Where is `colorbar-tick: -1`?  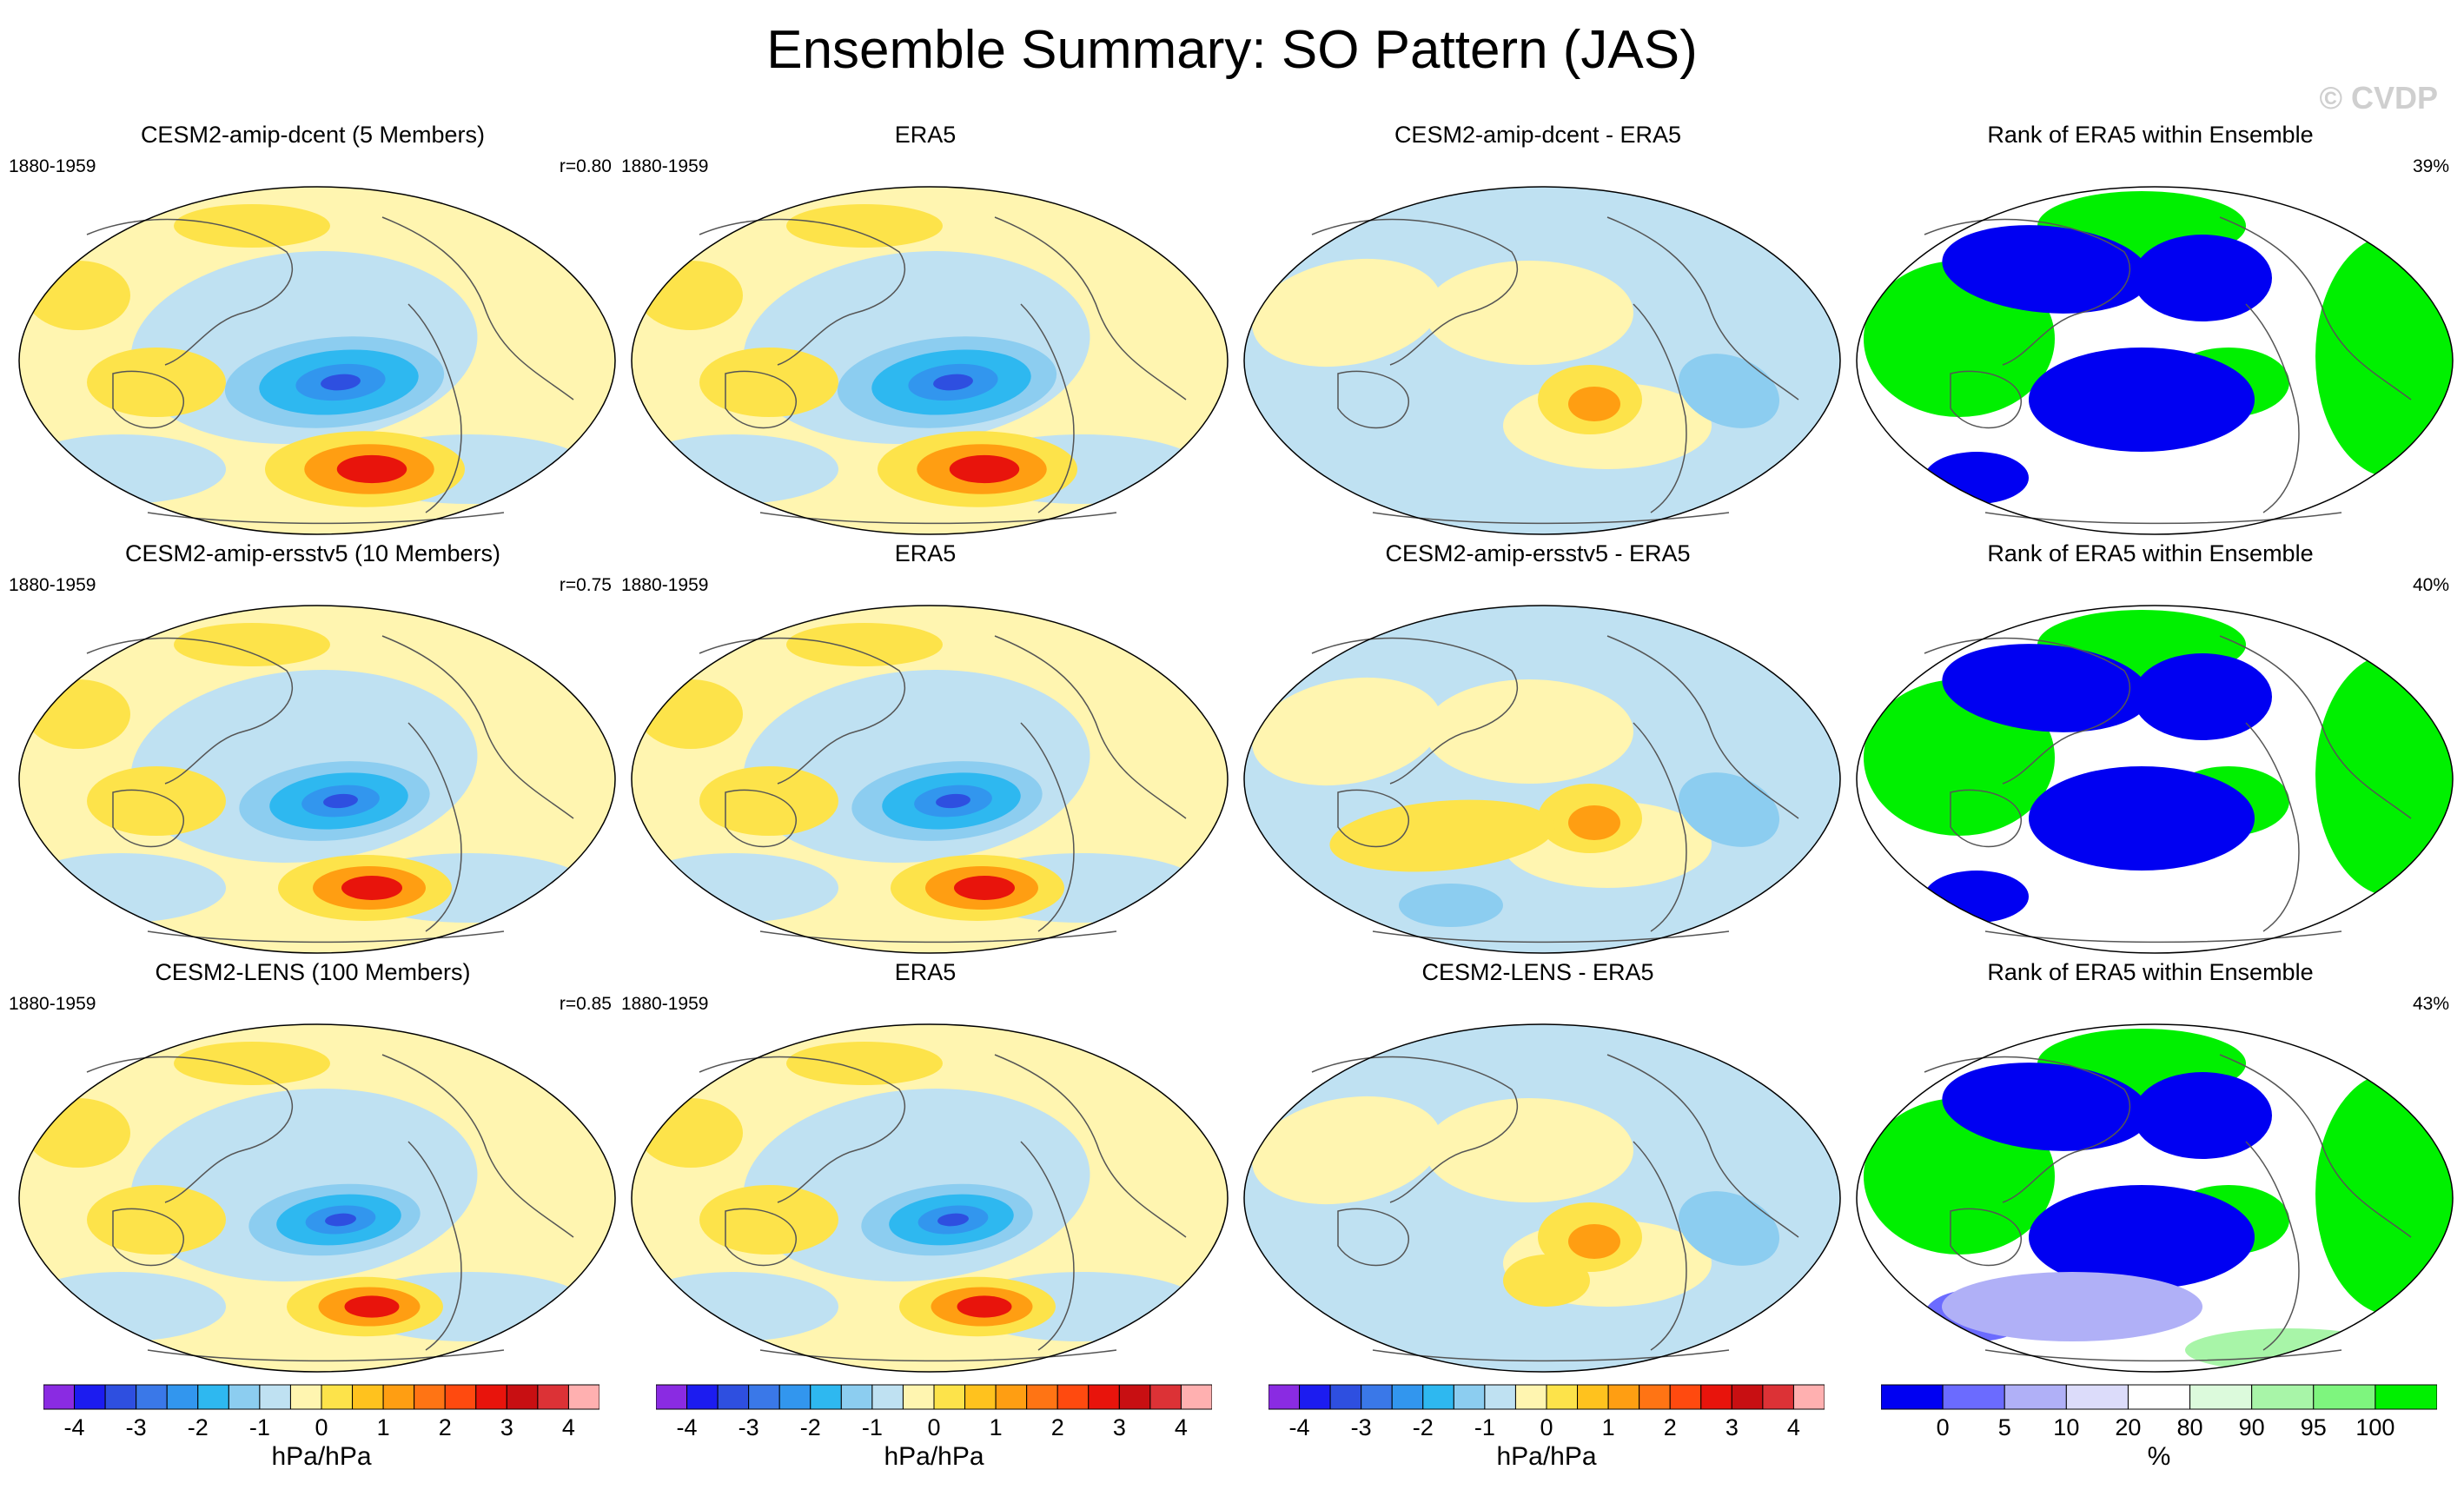 colorbar-tick: -1 is located at coordinates (872, 1427).